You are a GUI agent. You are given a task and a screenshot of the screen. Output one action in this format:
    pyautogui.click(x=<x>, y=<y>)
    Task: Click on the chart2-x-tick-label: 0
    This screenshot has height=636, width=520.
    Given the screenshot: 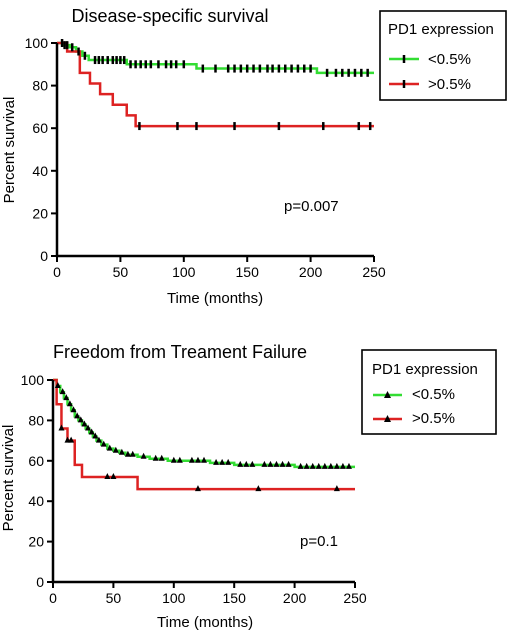 What is the action you would take?
    pyautogui.click(x=53, y=598)
    